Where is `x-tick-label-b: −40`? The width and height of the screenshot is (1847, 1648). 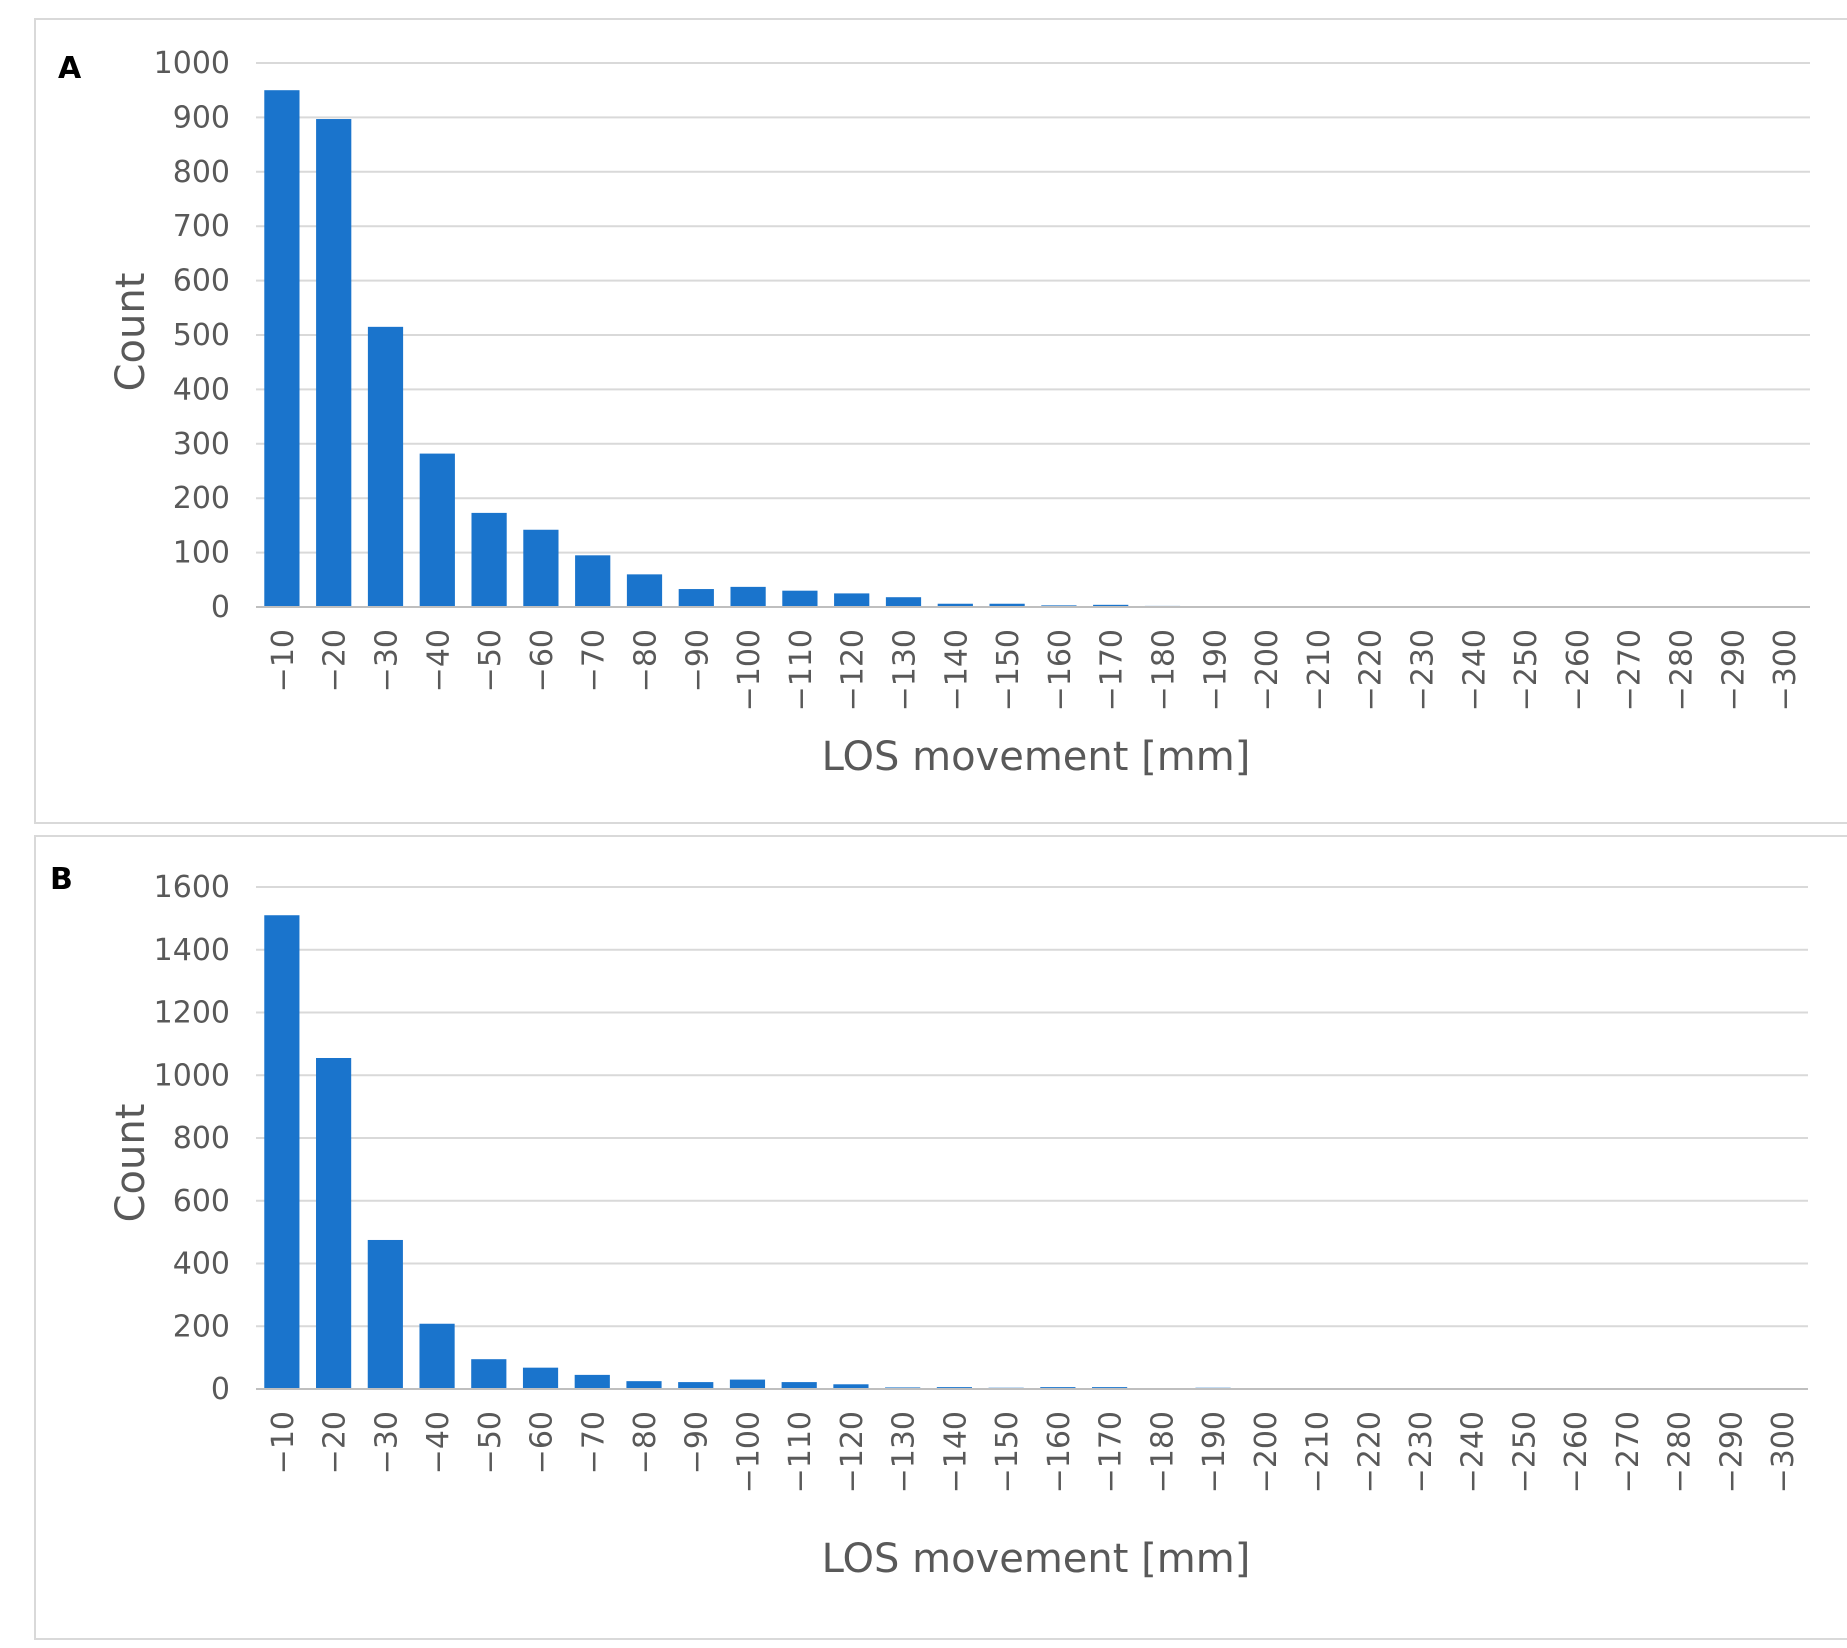 x-tick-label-b: −40 is located at coordinates (438, 1442).